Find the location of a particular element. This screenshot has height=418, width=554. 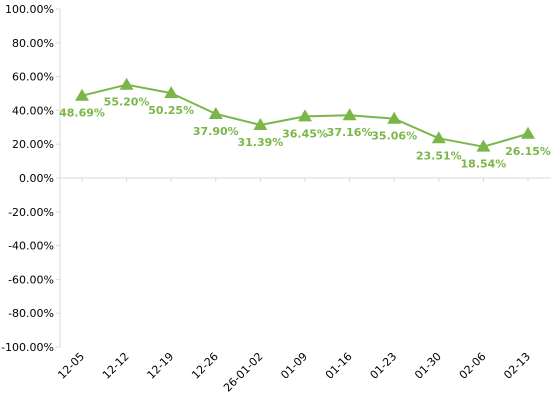

y-tick-label: 0.00% is located at coordinates (36, 178).